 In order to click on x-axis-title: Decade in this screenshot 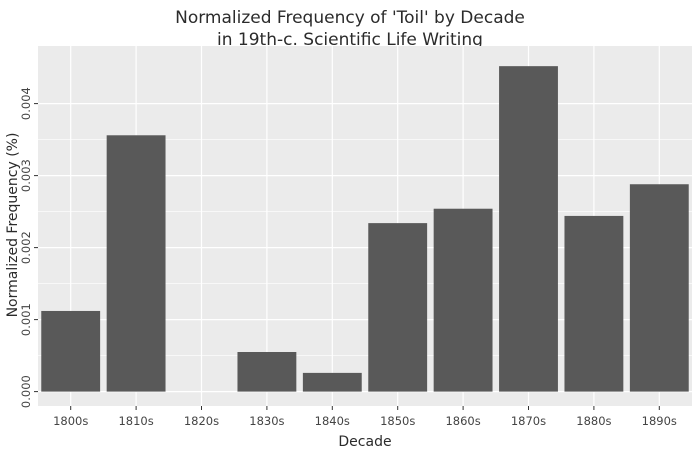, I will do `click(364, 442)`.